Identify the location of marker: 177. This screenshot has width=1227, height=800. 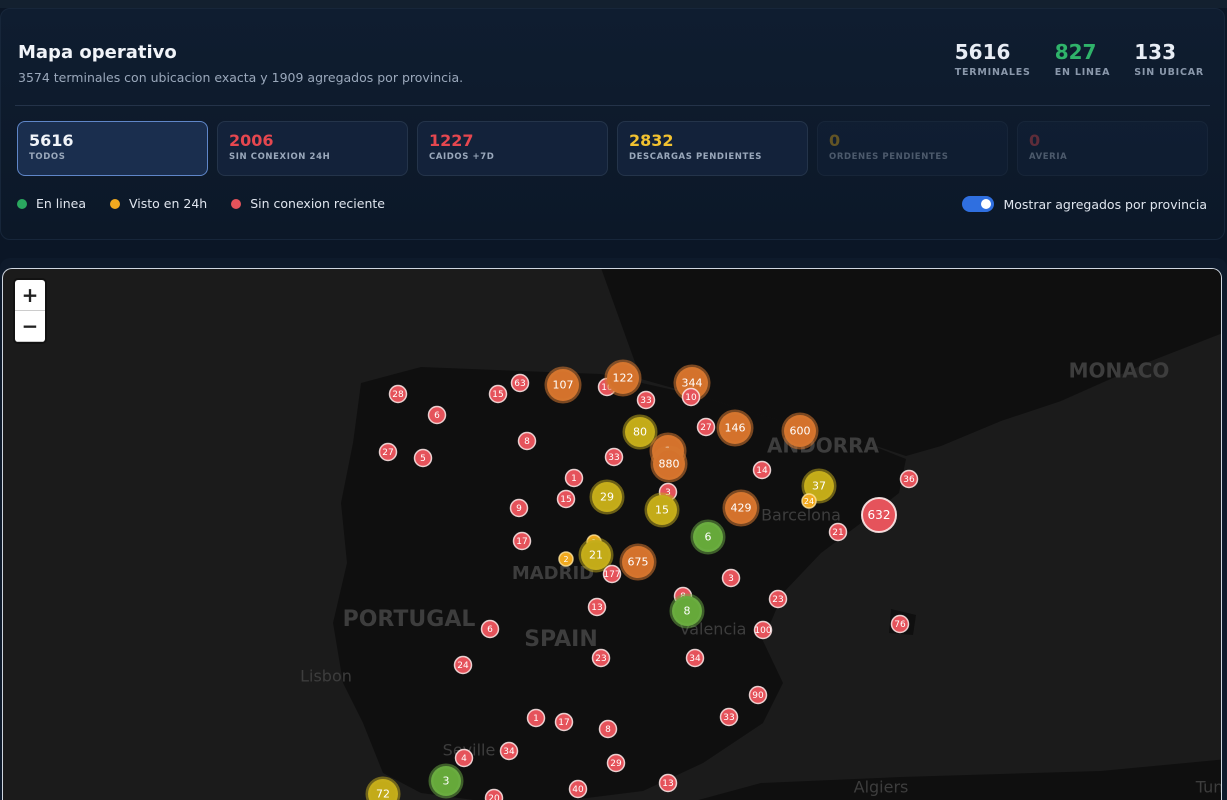
(612, 574).